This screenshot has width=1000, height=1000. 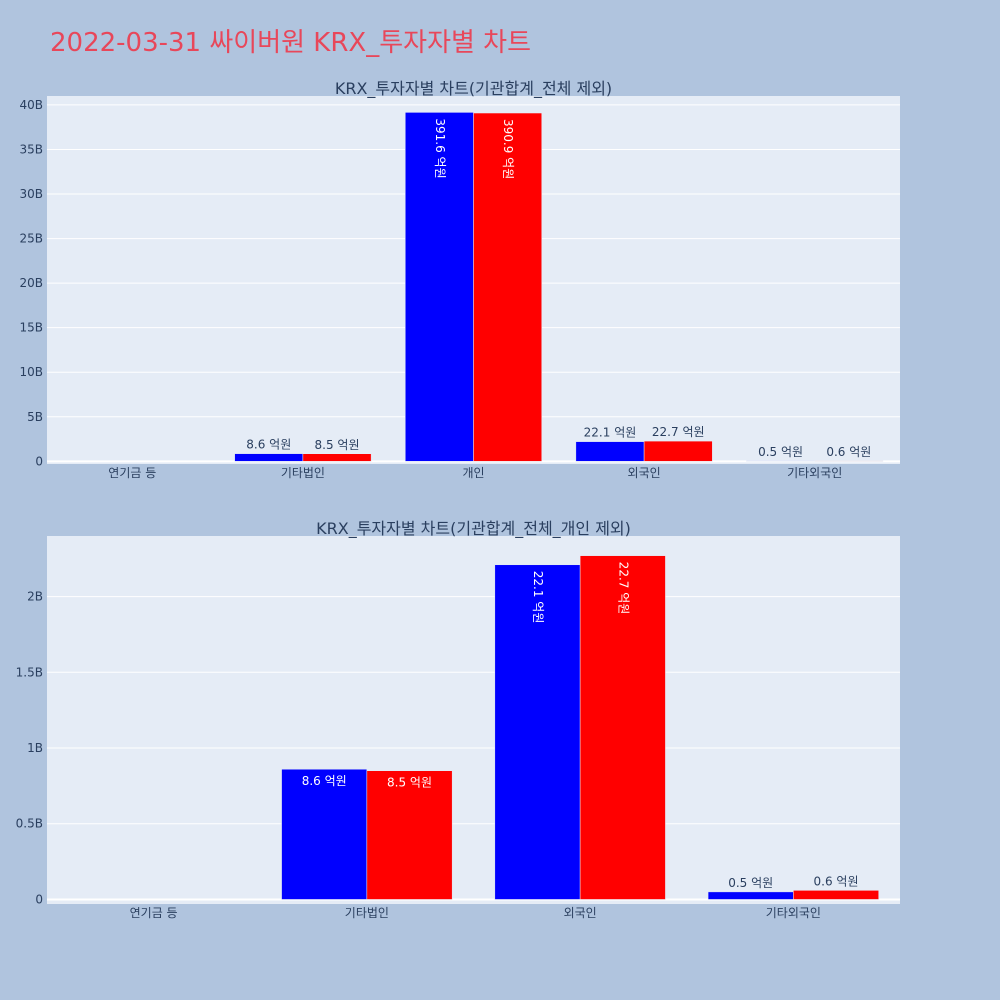 I want to click on y-tick-label: 2B, so click(x=35, y=597).